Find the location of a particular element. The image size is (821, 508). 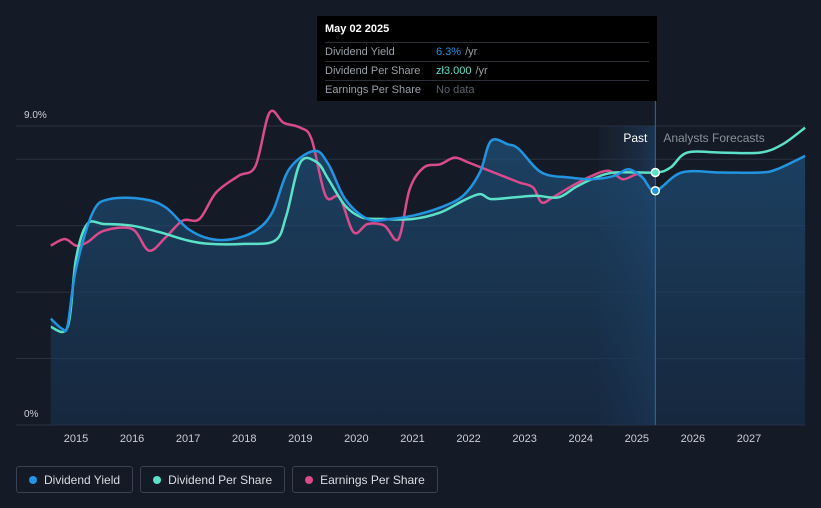

legend-item-dividend-per-share: Dividend Per Share is located at coordinates (213, 479).